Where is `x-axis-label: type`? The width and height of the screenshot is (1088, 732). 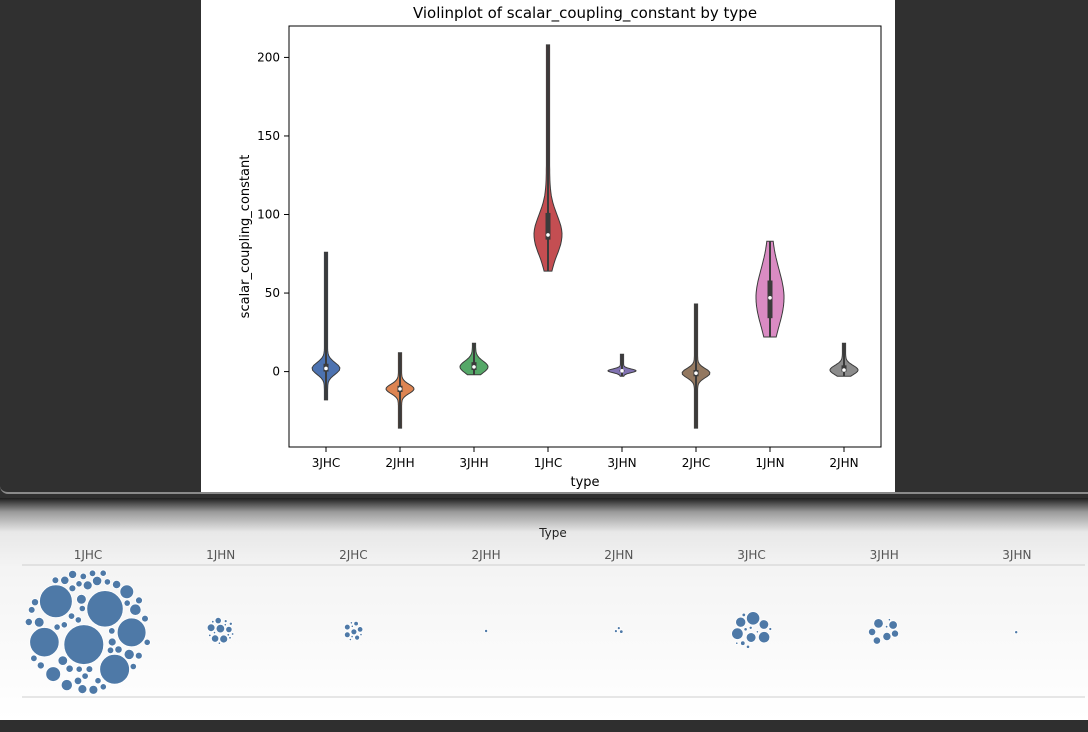
x-axis-label: type is located at coordinates (584, 482).